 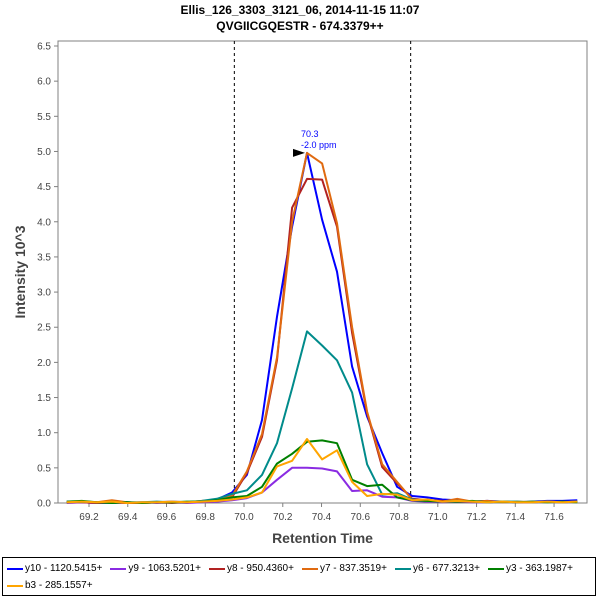 I want to click on y-tick-label: 6.0, so click(x=44, y=82).